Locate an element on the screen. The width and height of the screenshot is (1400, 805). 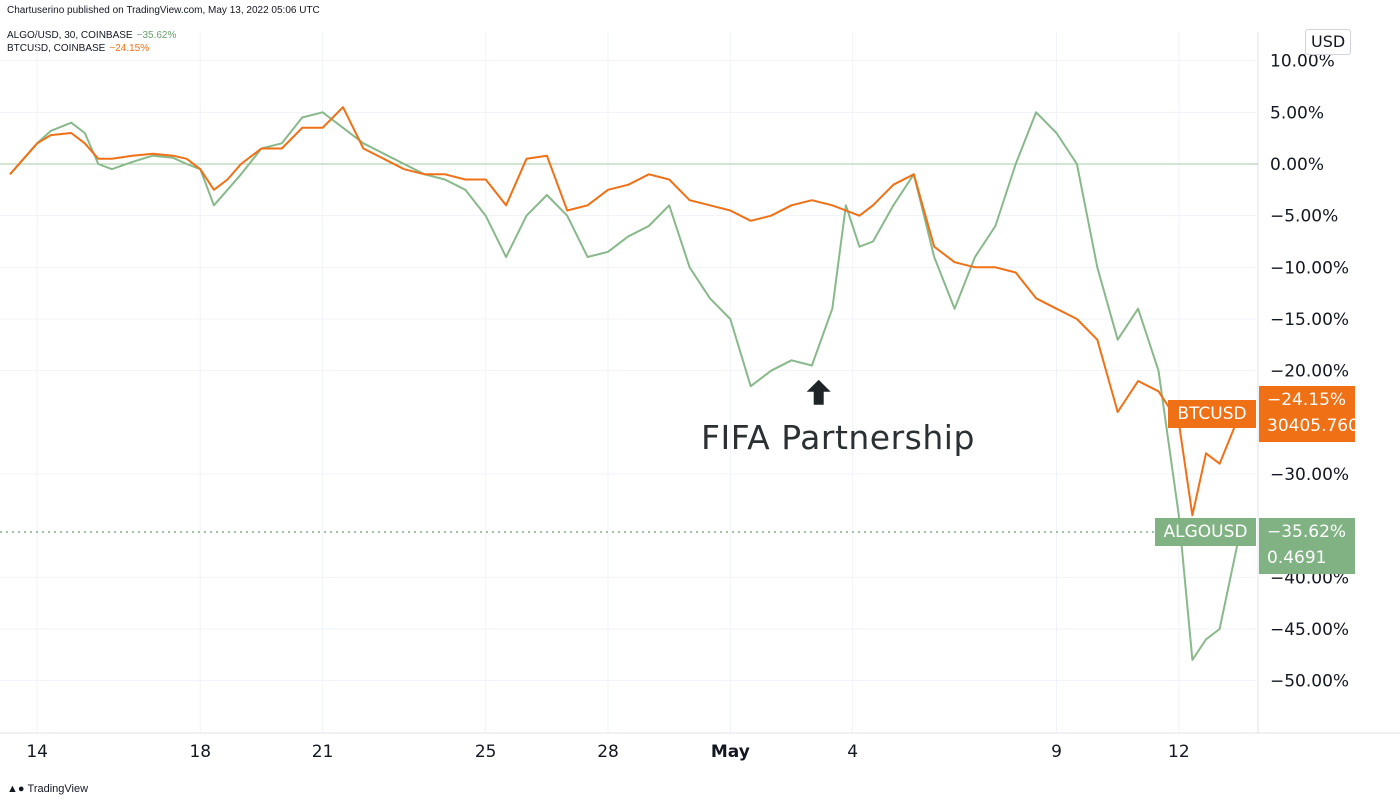
legend-algo-label: ALGO/USD, 30, COINBASE is located at coordinates (70, 35).